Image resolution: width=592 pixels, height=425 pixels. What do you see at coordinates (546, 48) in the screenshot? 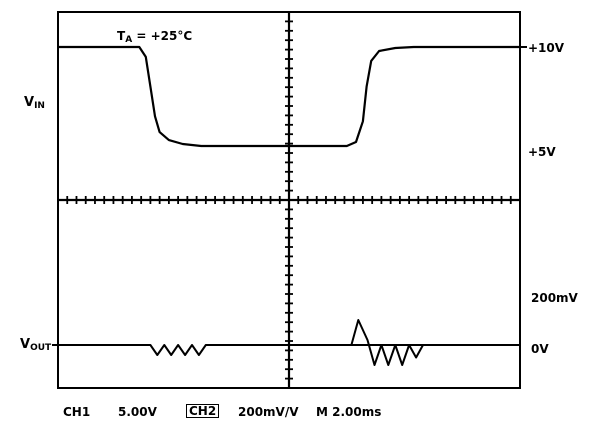
I see `vin-high-level-label: +10V` at bounding box center [546, 48].